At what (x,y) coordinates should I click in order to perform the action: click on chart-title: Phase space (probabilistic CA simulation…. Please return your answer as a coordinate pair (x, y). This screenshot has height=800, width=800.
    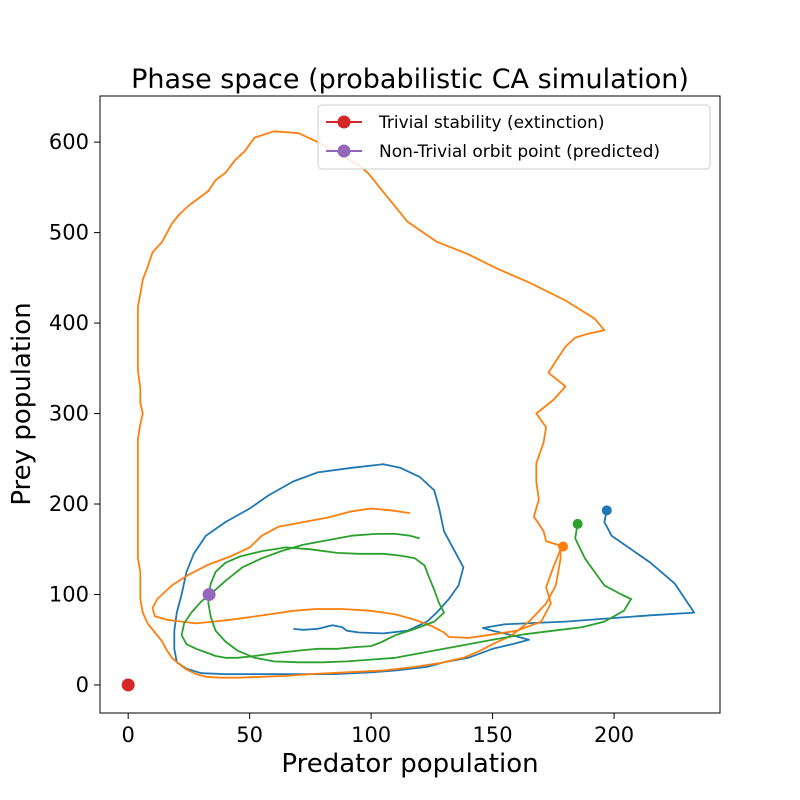
    Looking at the image, I should click on (410, 79).